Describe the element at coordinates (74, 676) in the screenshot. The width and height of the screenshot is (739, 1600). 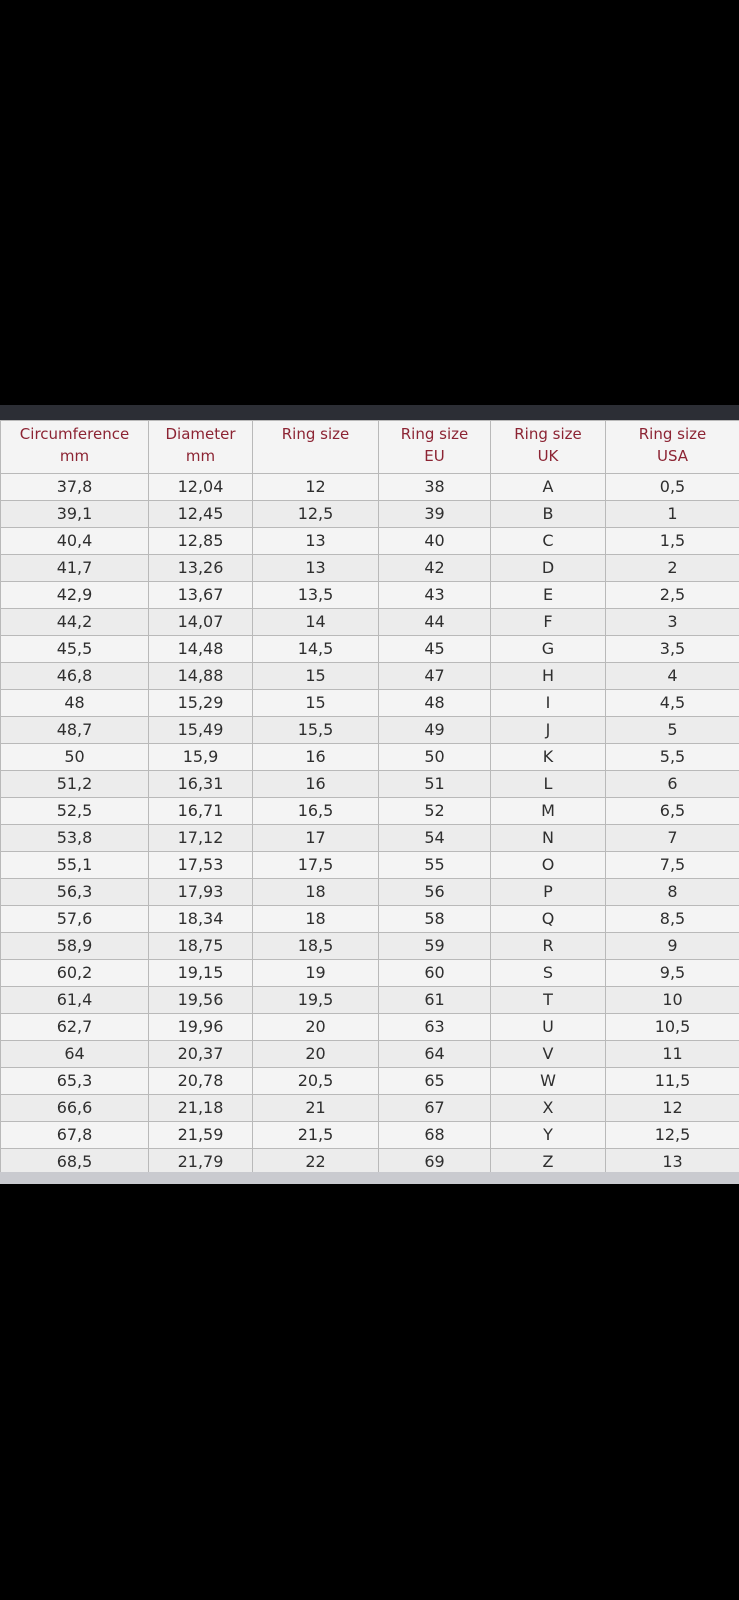
I see `table-cell: 46,8` at that location.